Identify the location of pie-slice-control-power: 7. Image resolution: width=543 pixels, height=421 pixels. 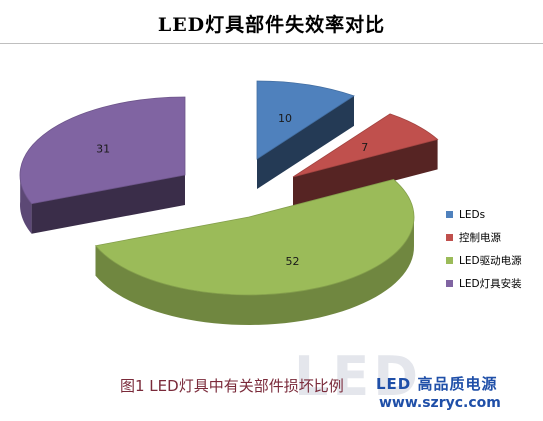
(365, 160).